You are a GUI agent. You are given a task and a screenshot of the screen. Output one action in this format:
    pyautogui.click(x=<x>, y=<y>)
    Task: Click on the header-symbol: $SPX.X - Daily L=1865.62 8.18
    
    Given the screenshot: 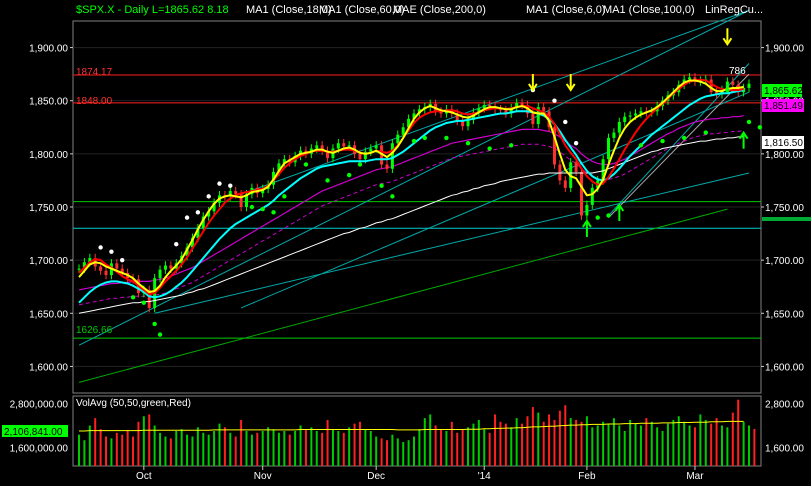 What is the action you would take?
    pyautogui.click(x=152, y=10)
    